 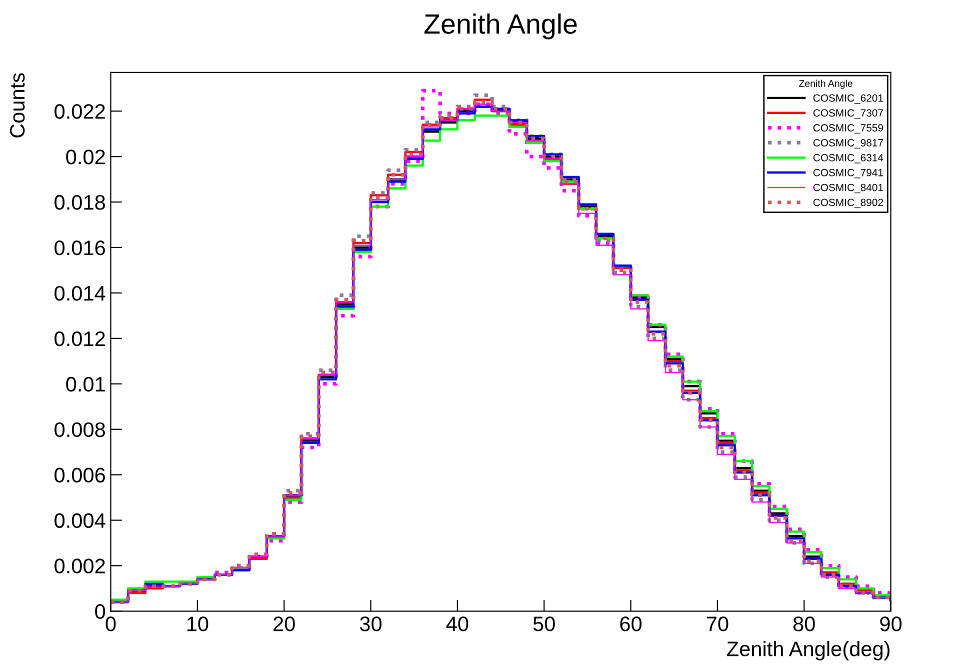 I want to click on legend-label: COSMIC_7559, so click(x=848, y=129).